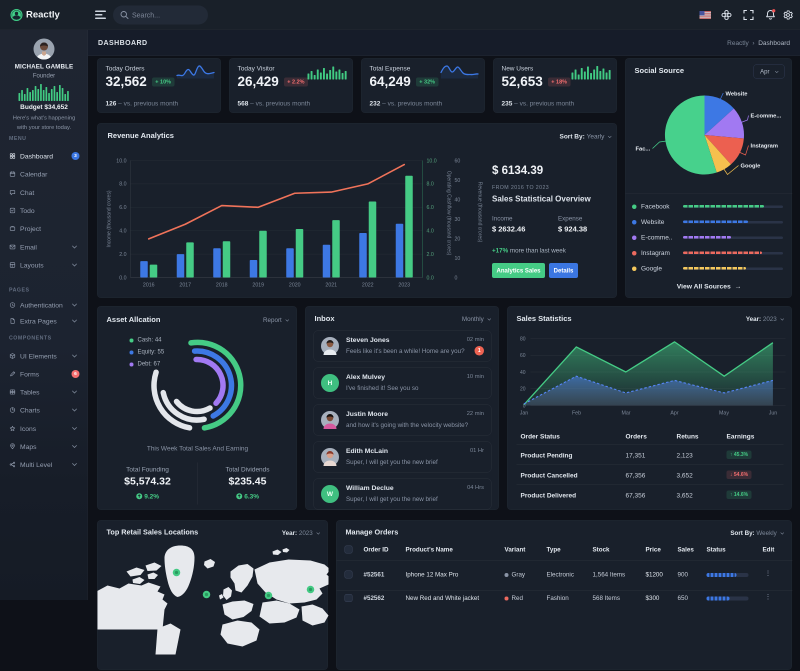 The height and width of the screenshot is (671, 800). Describe the element at coordinates (458, 181) in the screenshot. I see `svg-text: 50` at that location.